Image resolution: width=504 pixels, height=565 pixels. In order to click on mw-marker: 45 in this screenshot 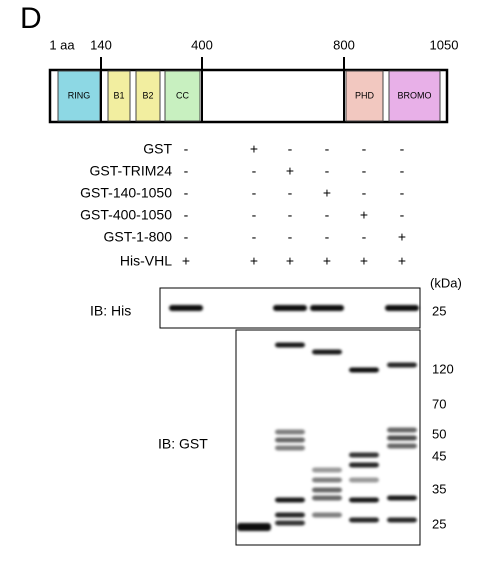, I will do `click(439, 455)`.